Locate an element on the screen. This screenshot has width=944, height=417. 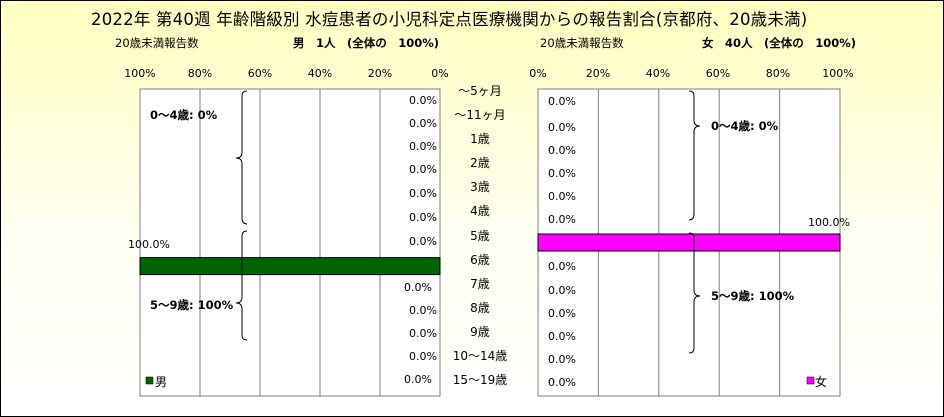
age-label: 5歳 is located at coordinates (480, 236).